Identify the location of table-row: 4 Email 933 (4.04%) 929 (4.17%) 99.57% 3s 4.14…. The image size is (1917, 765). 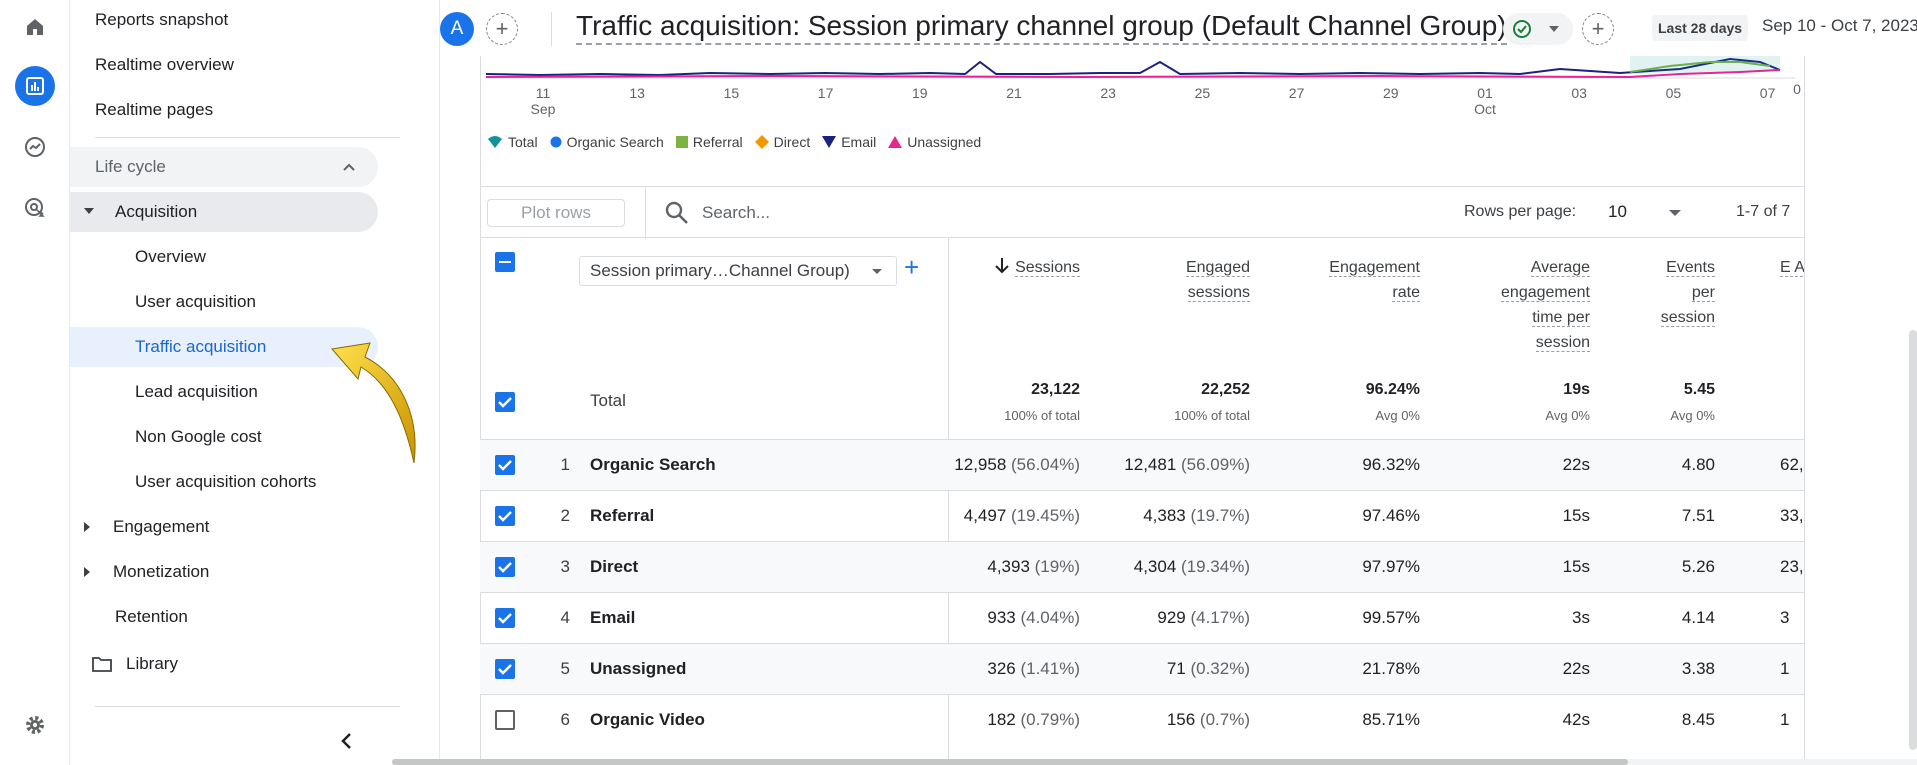
(1142, 617).